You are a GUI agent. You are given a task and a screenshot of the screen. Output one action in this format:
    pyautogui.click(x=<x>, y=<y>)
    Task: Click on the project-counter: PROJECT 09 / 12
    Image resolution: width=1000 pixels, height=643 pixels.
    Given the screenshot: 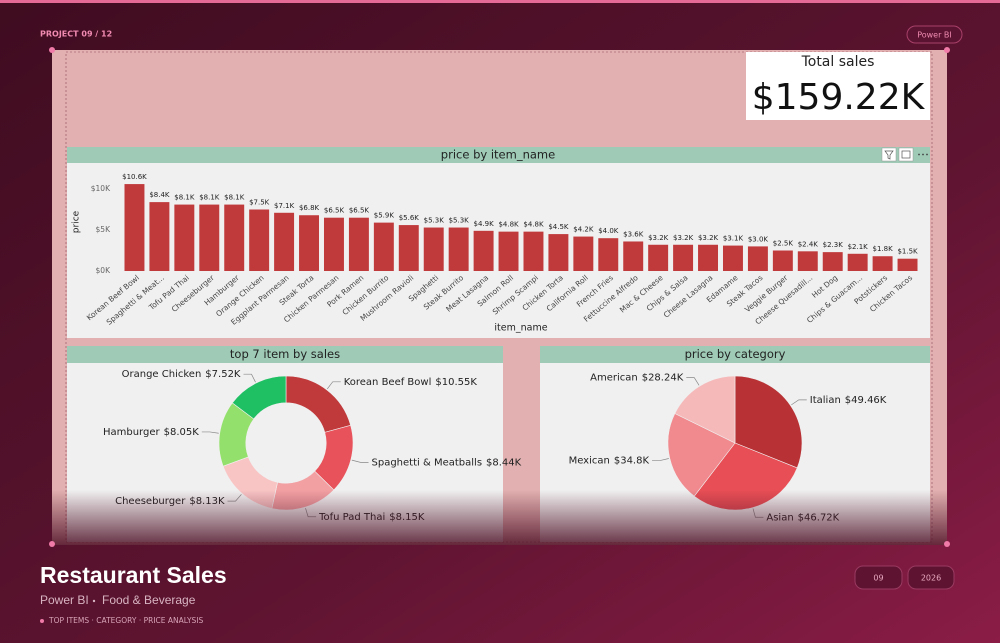 What is the action you would take?
    pyautogui.click(x=76, y=34)
    